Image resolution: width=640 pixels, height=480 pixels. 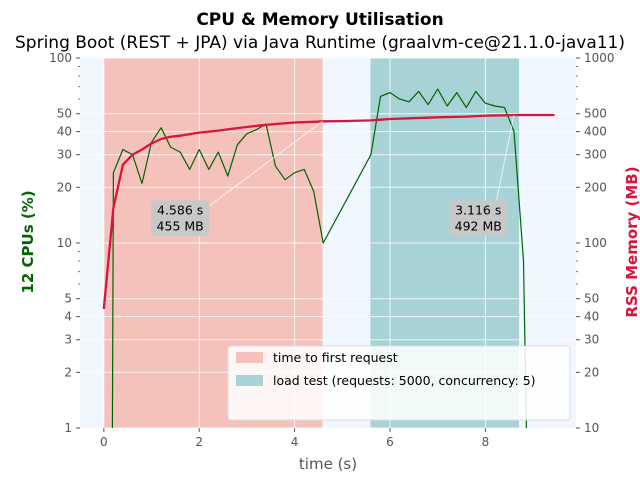 What do you see at coordinates (595, 114) in the screenshot?
I see `y-tick-label-right: 500` at bounding box center [595, 114].